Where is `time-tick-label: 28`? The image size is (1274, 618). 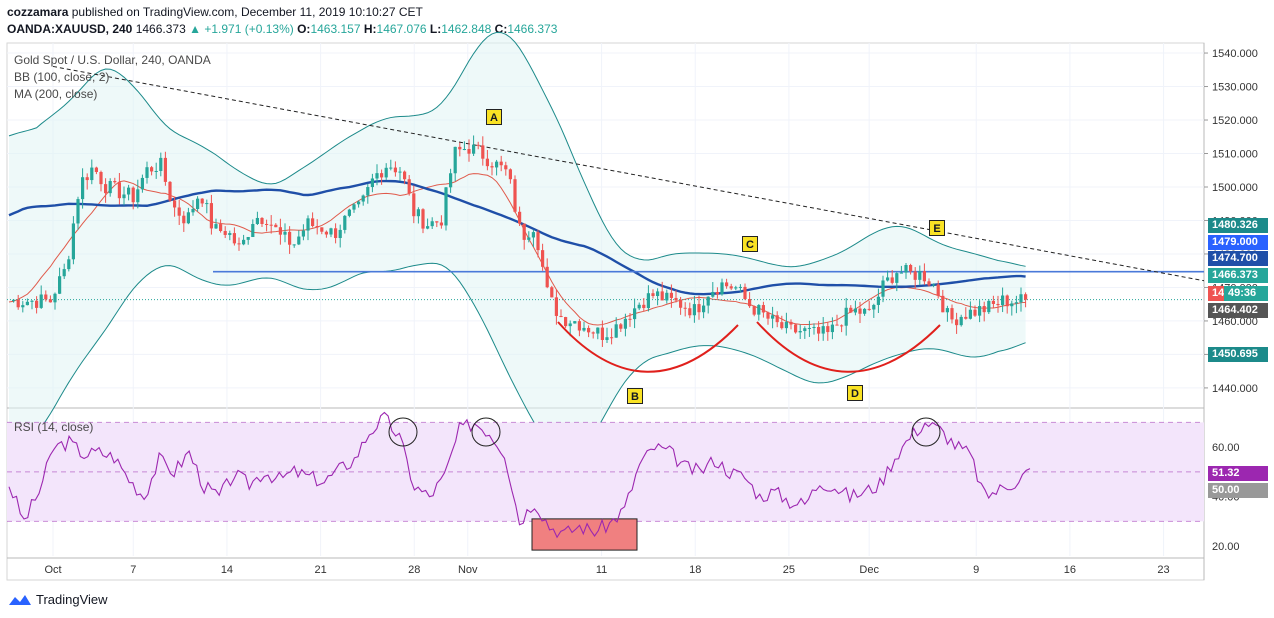 time-tick-label: 28 is located at coordinates (414, 570).